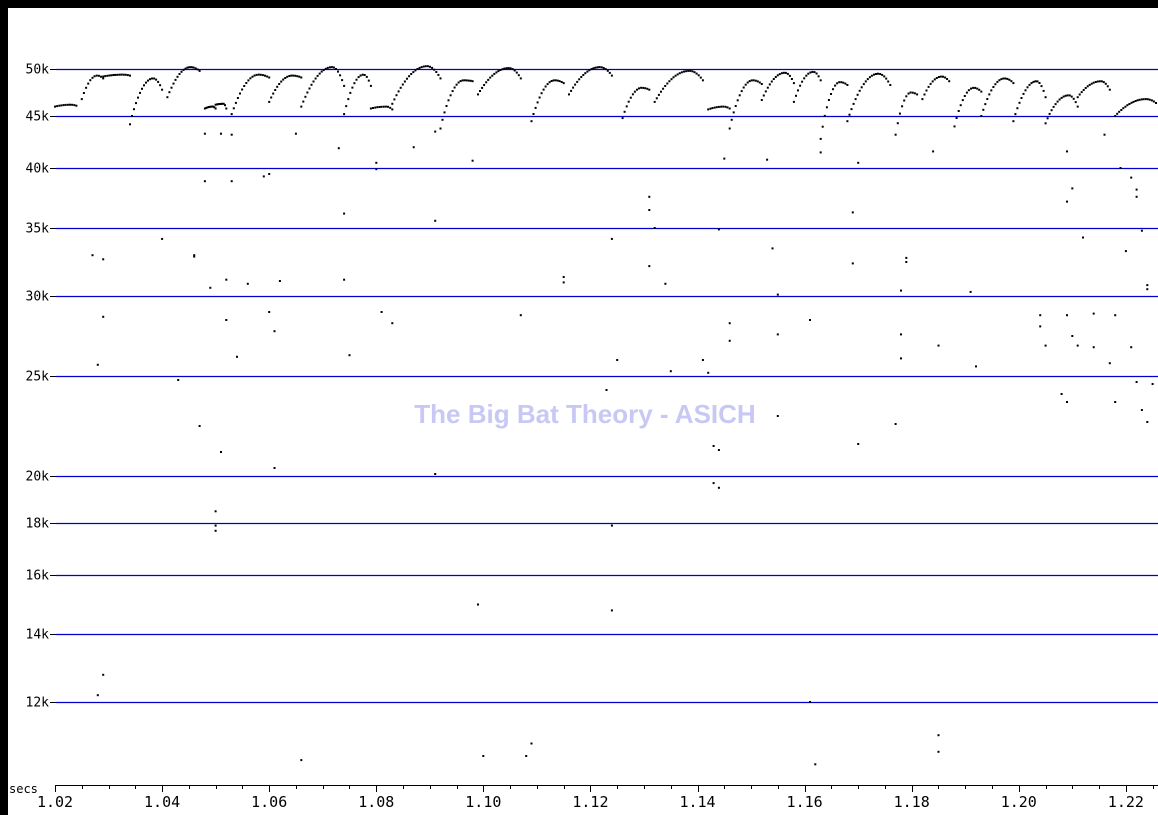 The height and width of the screenshot is (815, 1158). What do you see at coordinates (38, 229) in the screenshot?
I see `y-tick-label: 35k` at bounding box center [38, 229].